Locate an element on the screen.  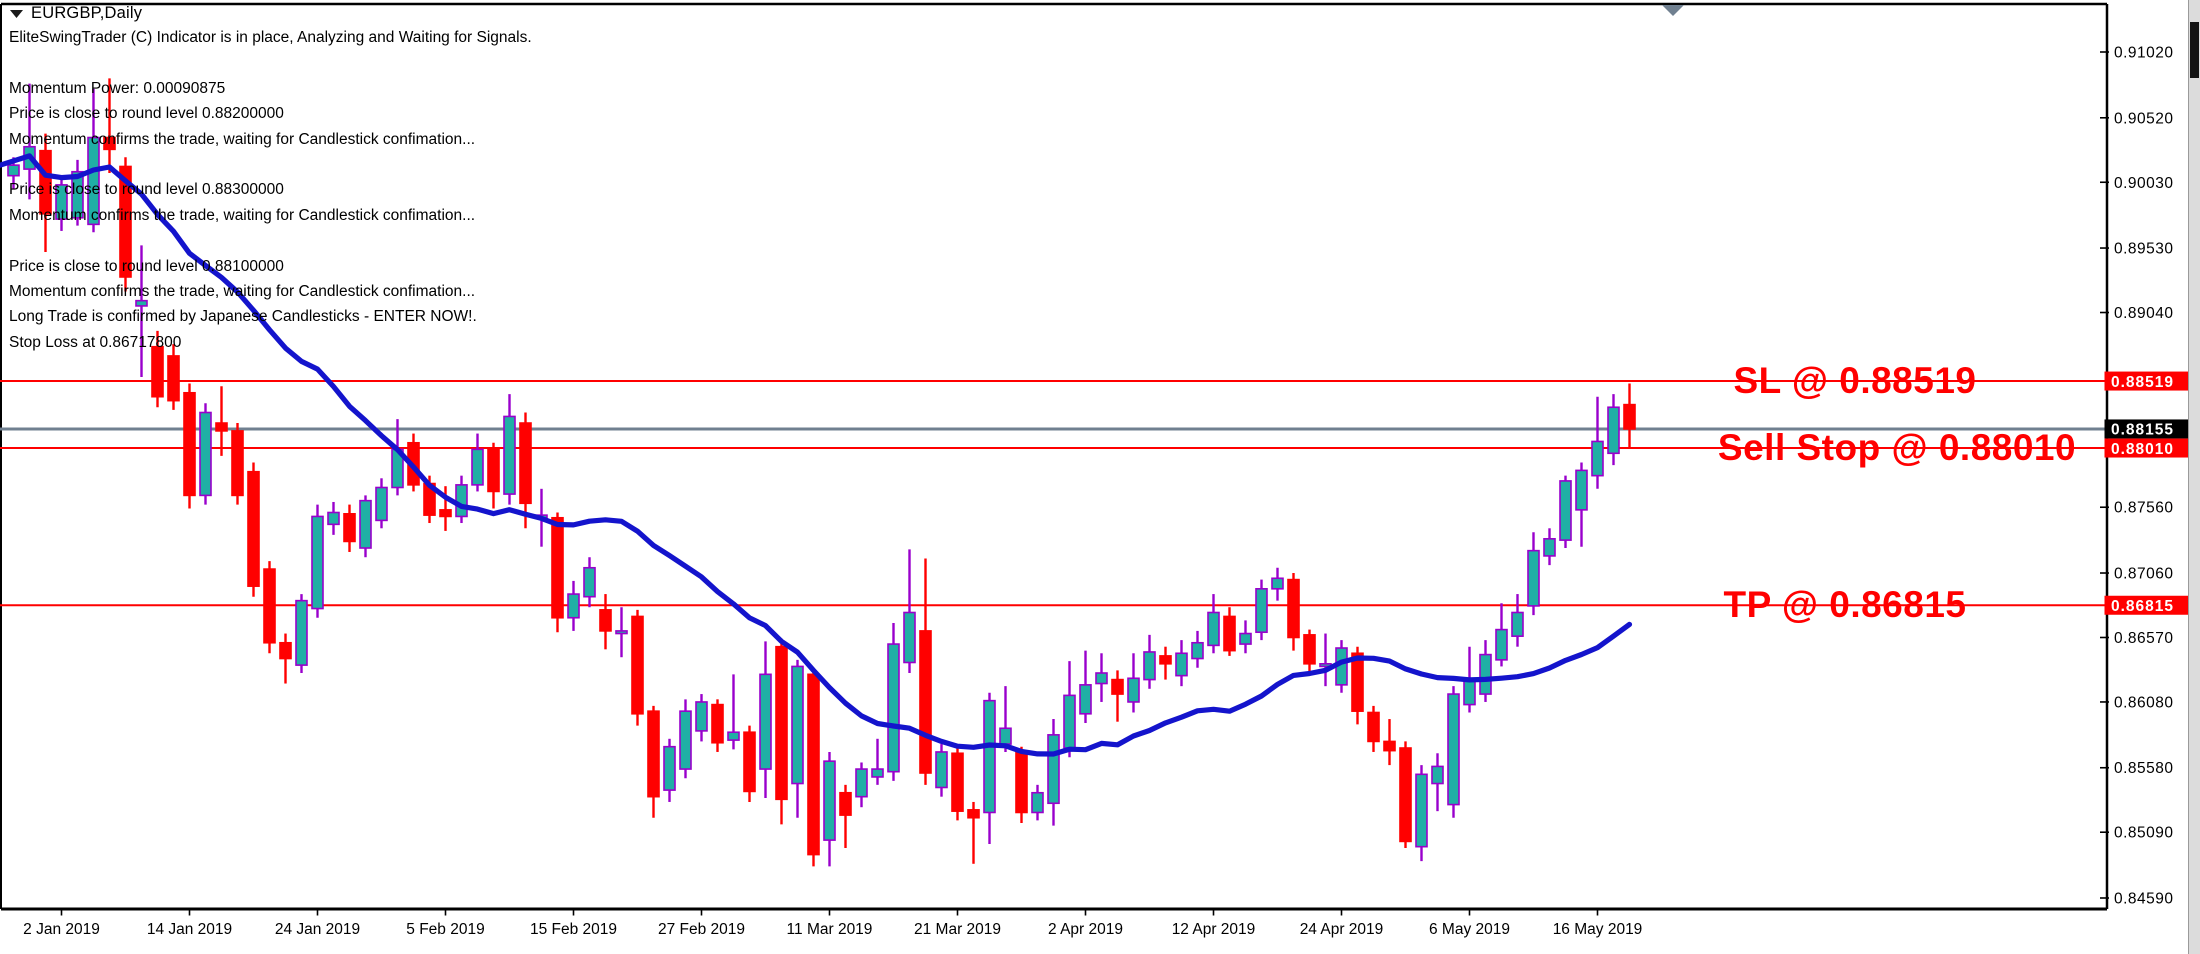
vertical-scrollbar is located at coordinates (2194, 477).